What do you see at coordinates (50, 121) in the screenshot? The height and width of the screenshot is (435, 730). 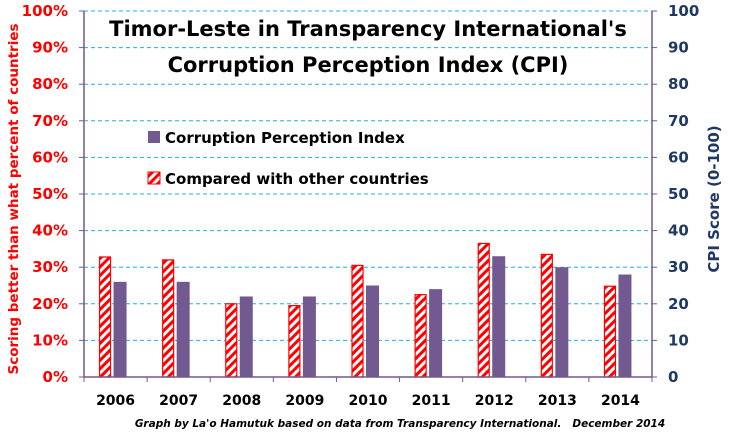 I see `y-left-tick-label: 70%` at bounding box center [50, 121].